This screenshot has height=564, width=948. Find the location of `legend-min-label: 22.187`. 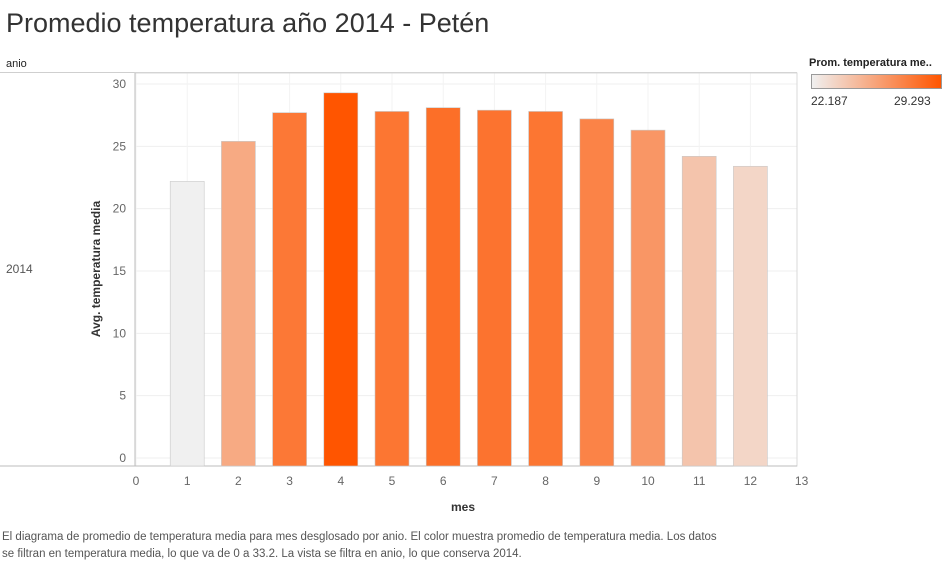

legend-min-label: 22.187 is located at coordinates (829, 101).